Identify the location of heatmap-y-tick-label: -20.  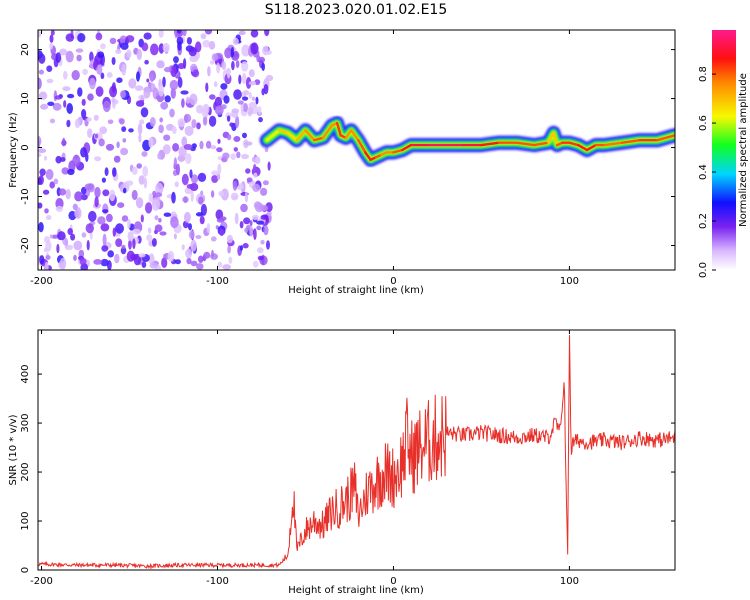
(25, 245).